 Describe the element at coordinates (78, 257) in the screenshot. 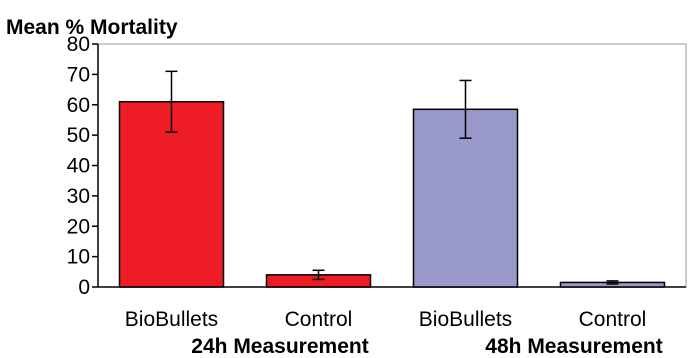

I see `y-tick-label: 10` at that location.